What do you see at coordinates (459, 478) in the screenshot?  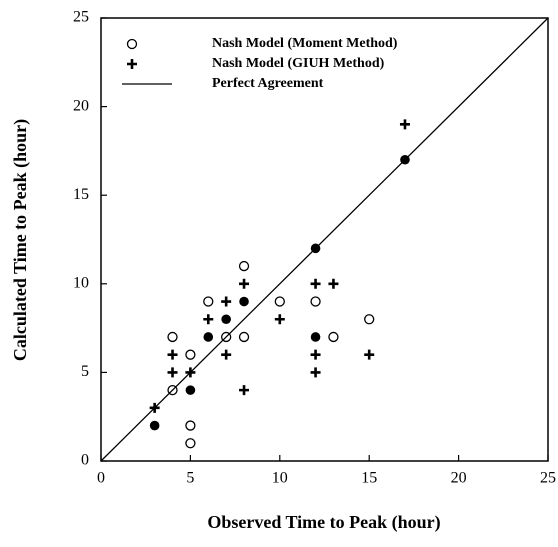 I see `x-tick-label: 20` at bounding box center [459, 478].